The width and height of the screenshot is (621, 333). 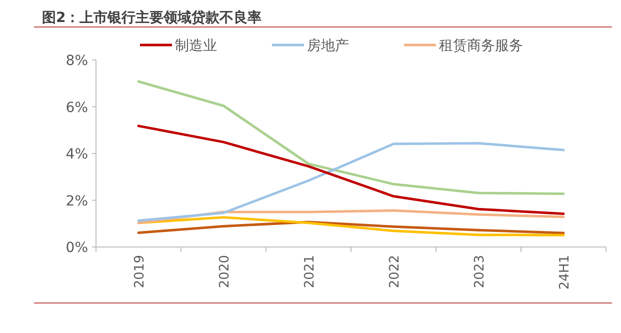 What do you see at coordinates (196, 46) in the screenshot?
I see `legend-label: 制造业` at bounding box center [196, 46].